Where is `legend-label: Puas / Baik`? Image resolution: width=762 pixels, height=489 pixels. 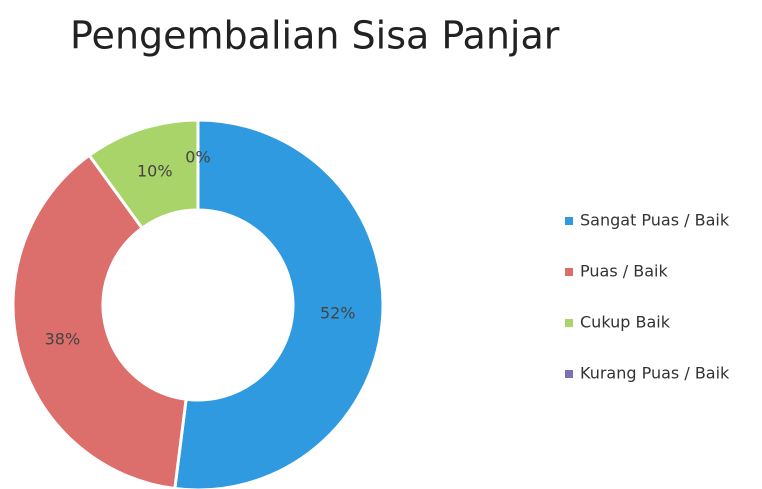
legend-label: Puas / Baik is located at coordinates (624, 271).